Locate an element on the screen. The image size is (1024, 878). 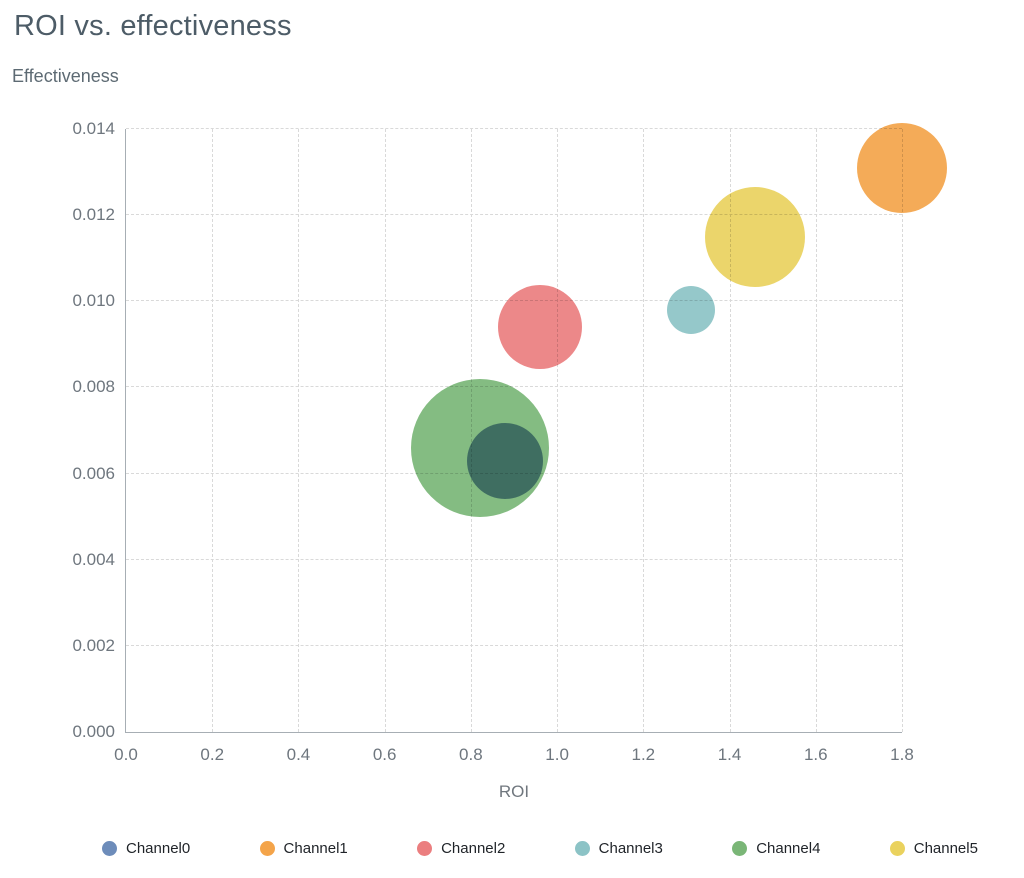
legend-item-label: Channel0 is located at coordinates (158, 848).